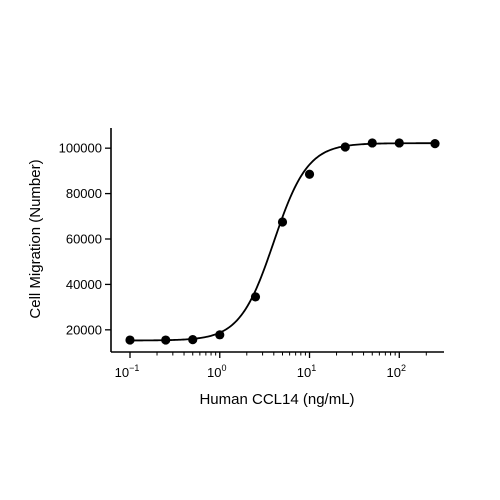 The image size is (500, 500). I want to click on x-tick-label: 10⁻¹, so click(127, 371).